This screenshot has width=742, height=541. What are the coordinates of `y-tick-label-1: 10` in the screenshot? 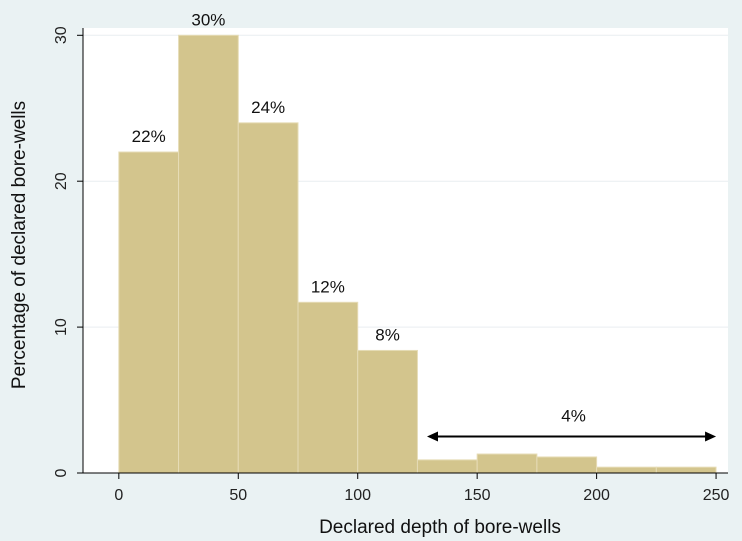 It's located at (61, 327).